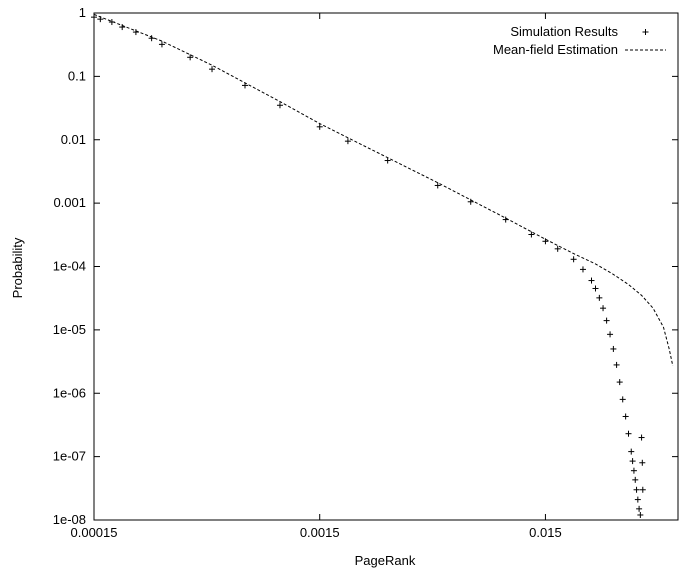 This screenshot has height=569, width=686. What do you see at coordinates (320, 532) in the screenshot?
I see `x-tick-label: 0.0015` at bounding box center [320, 532].